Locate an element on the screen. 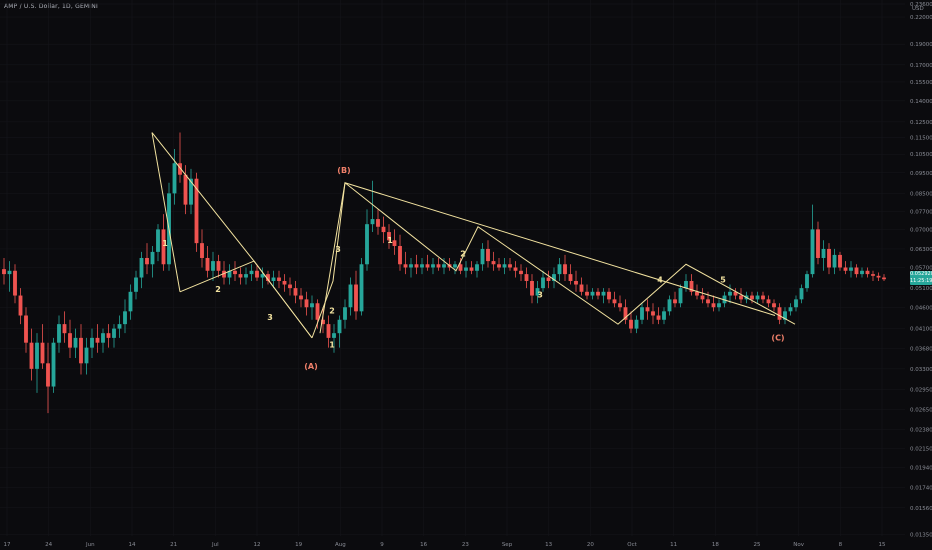  time-tick-label: Oct is located at coordinates (632, 545).